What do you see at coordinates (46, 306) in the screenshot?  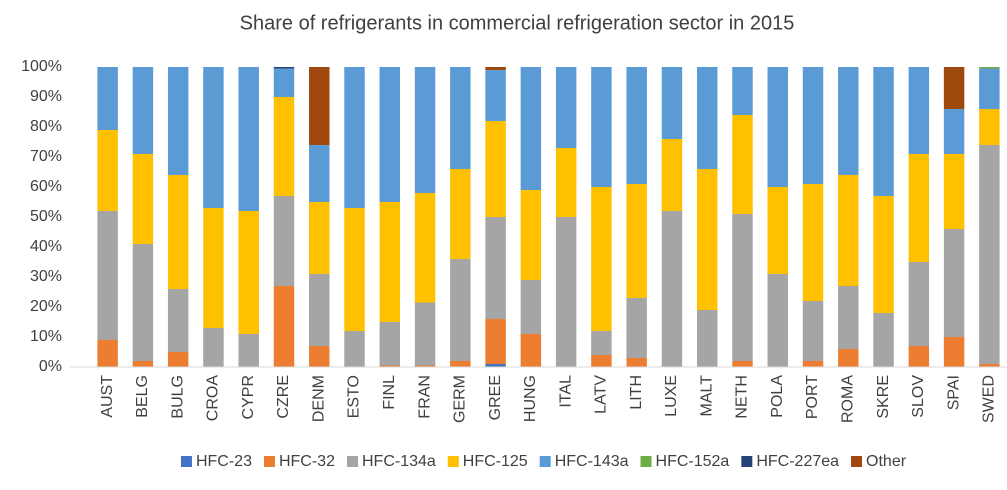 I see `y-tick-label: 20%` at bounding box center [46, 306].